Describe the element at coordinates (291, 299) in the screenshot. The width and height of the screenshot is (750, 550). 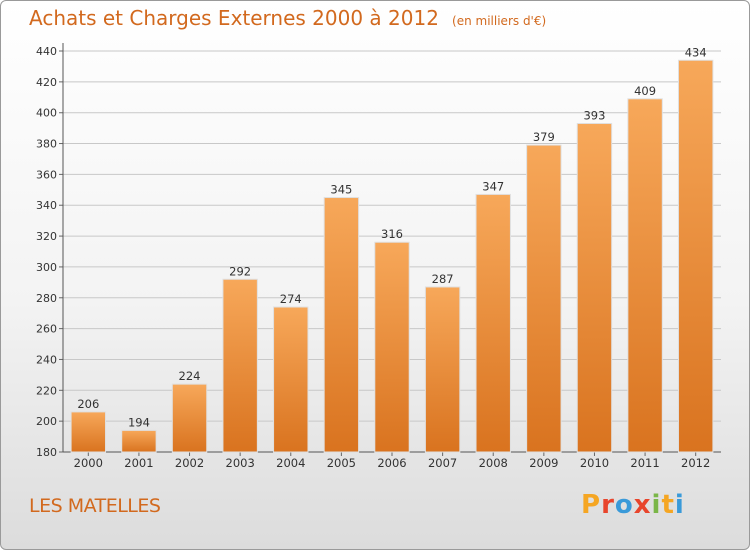
I see `bar-value-label: 274` at that location.